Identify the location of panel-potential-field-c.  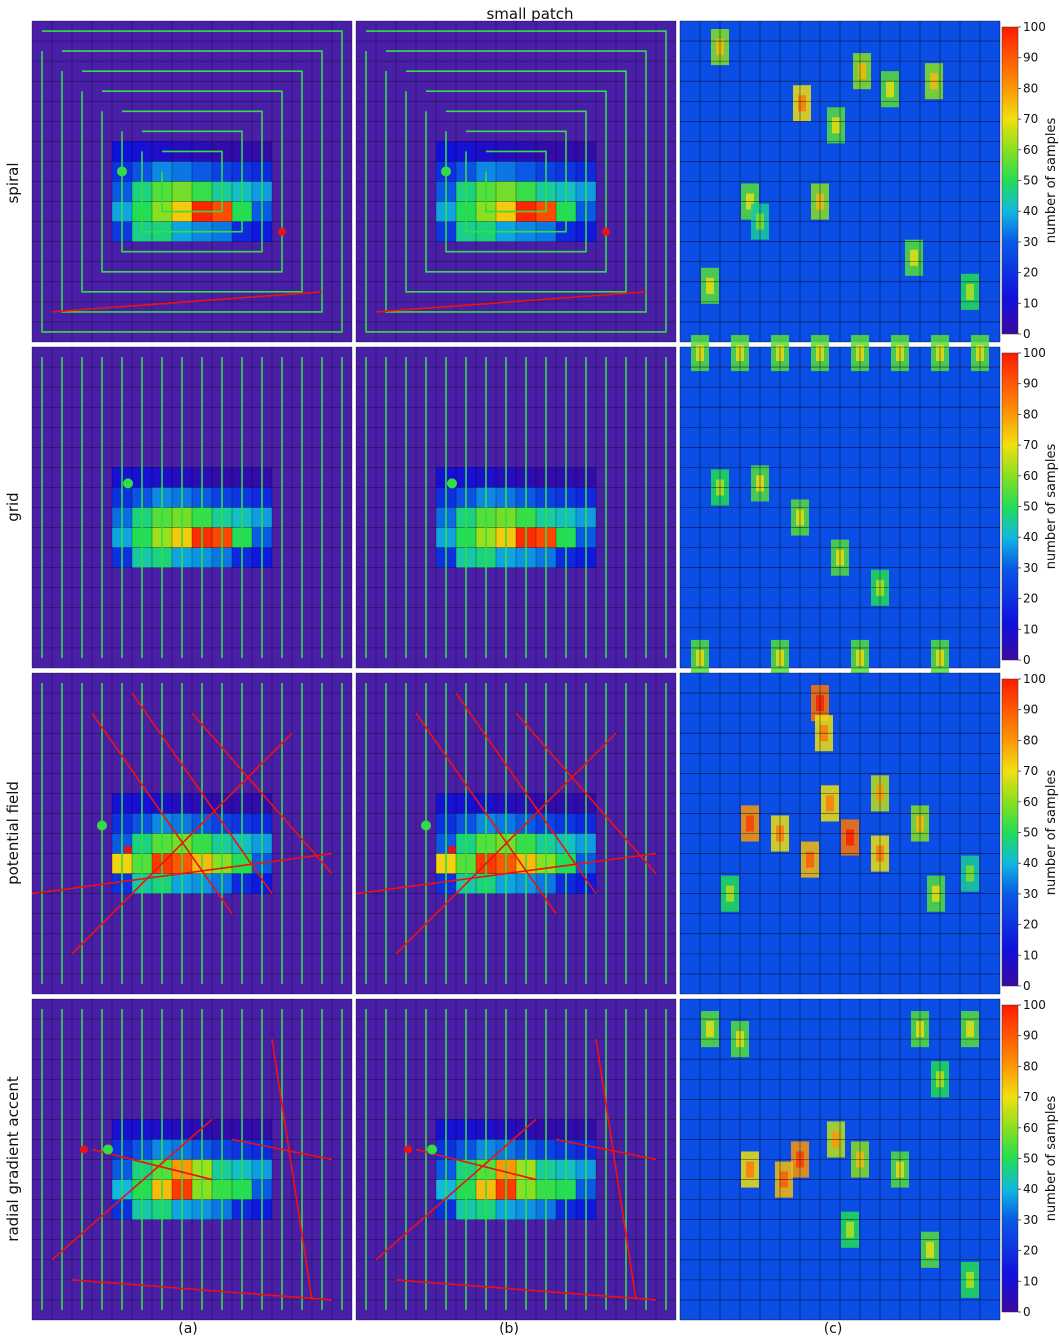
(840, 833).